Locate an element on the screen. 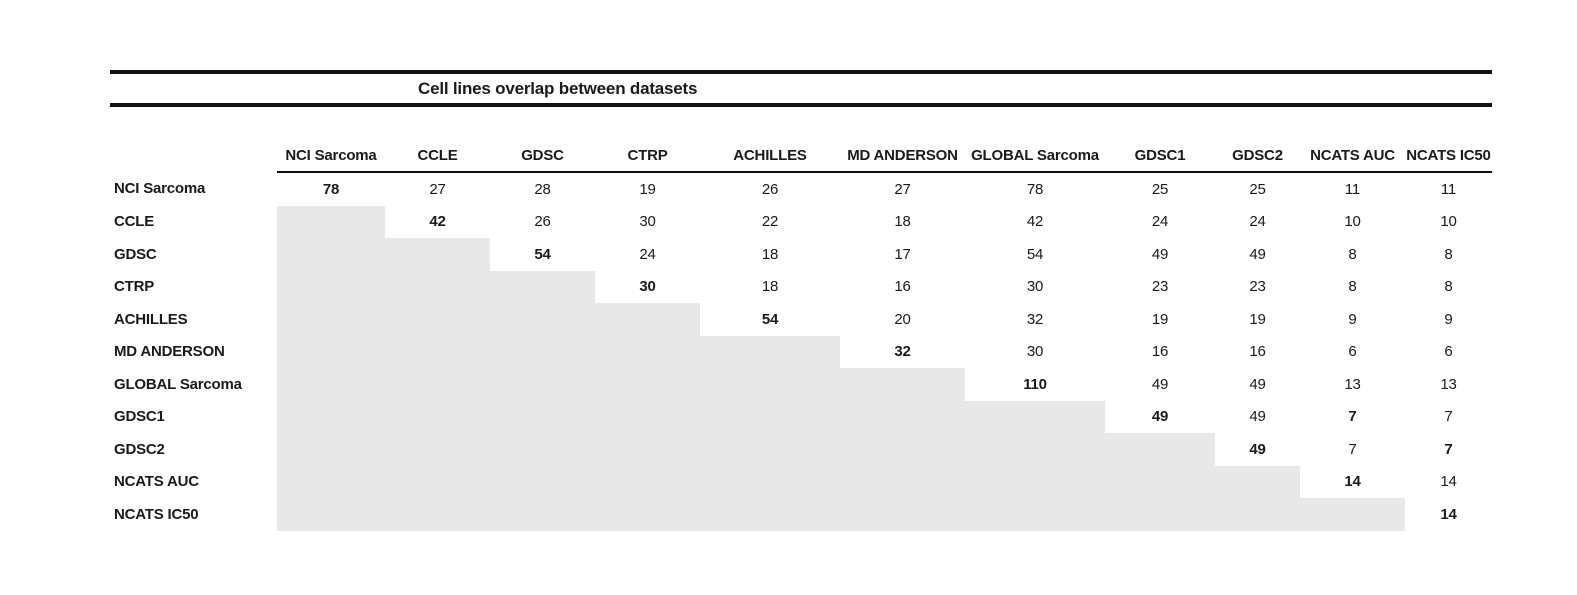 The image size is (1577, 595). table-row: GDSC 54 24 18 17 54 49 49 8 8 is located at coordinates (801, 254).